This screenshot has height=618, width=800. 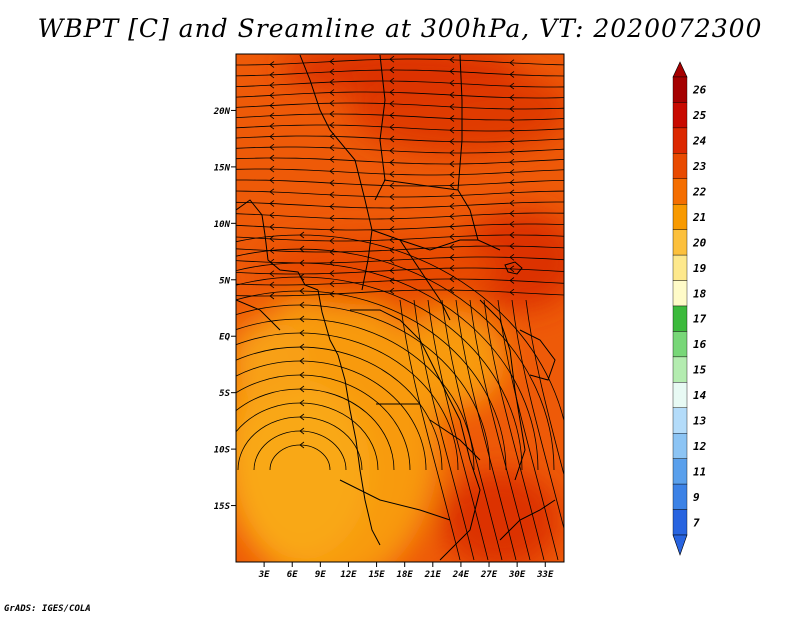 I want to click on colorbar-bottom-arrow, so click(x=680, y=545).